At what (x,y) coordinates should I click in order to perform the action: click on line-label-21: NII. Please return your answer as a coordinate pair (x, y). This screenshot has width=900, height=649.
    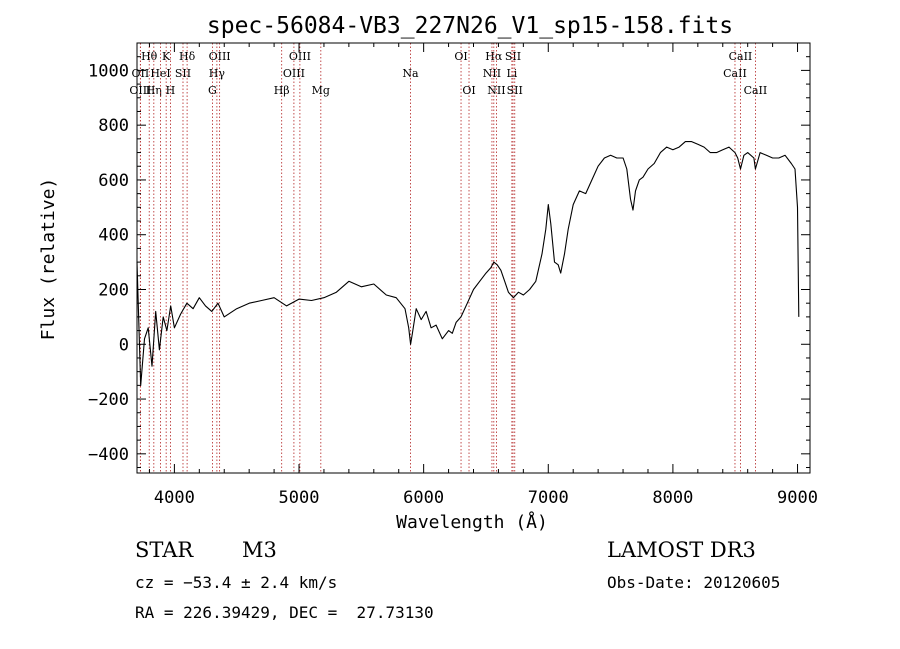
    Looking at the image, I should click on (496, 90).